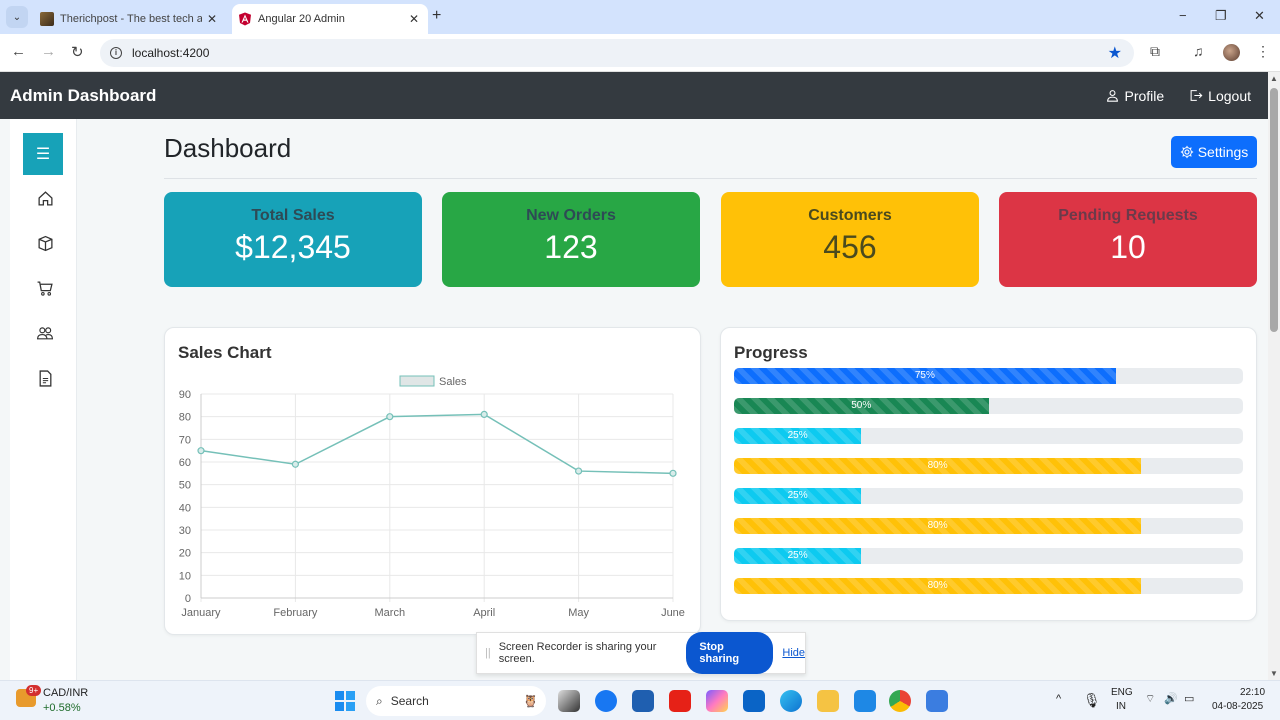 The width and height of the screenshot is (1280, 720). What do you see at coordinates (1155, 51) in the screenshot?
I see `extensions-puzzle-icon: ⧉` at bounding box center [1155, 51].